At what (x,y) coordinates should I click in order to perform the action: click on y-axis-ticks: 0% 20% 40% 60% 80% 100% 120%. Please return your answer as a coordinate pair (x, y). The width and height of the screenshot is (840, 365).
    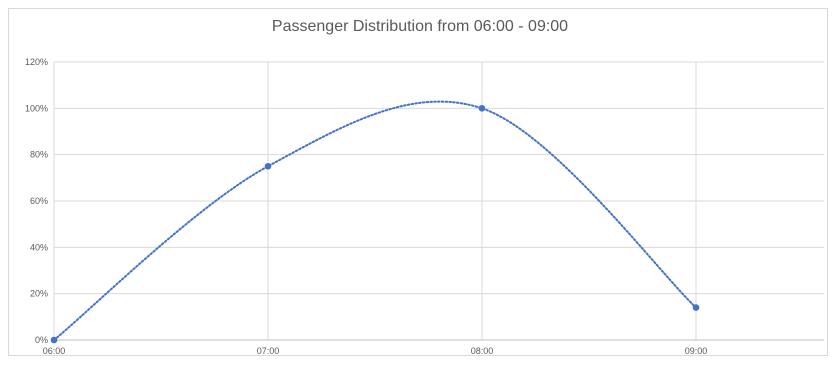
    Looking at the image, I should click on (36, 201).